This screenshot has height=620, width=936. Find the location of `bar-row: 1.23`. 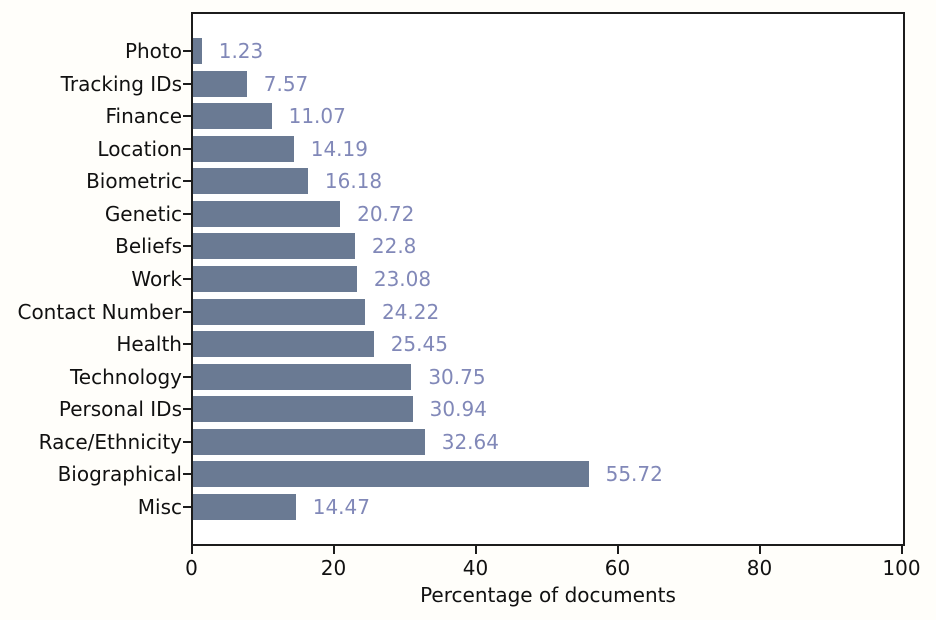

bar-row: 1.23 is located at coordinates (228, 51).